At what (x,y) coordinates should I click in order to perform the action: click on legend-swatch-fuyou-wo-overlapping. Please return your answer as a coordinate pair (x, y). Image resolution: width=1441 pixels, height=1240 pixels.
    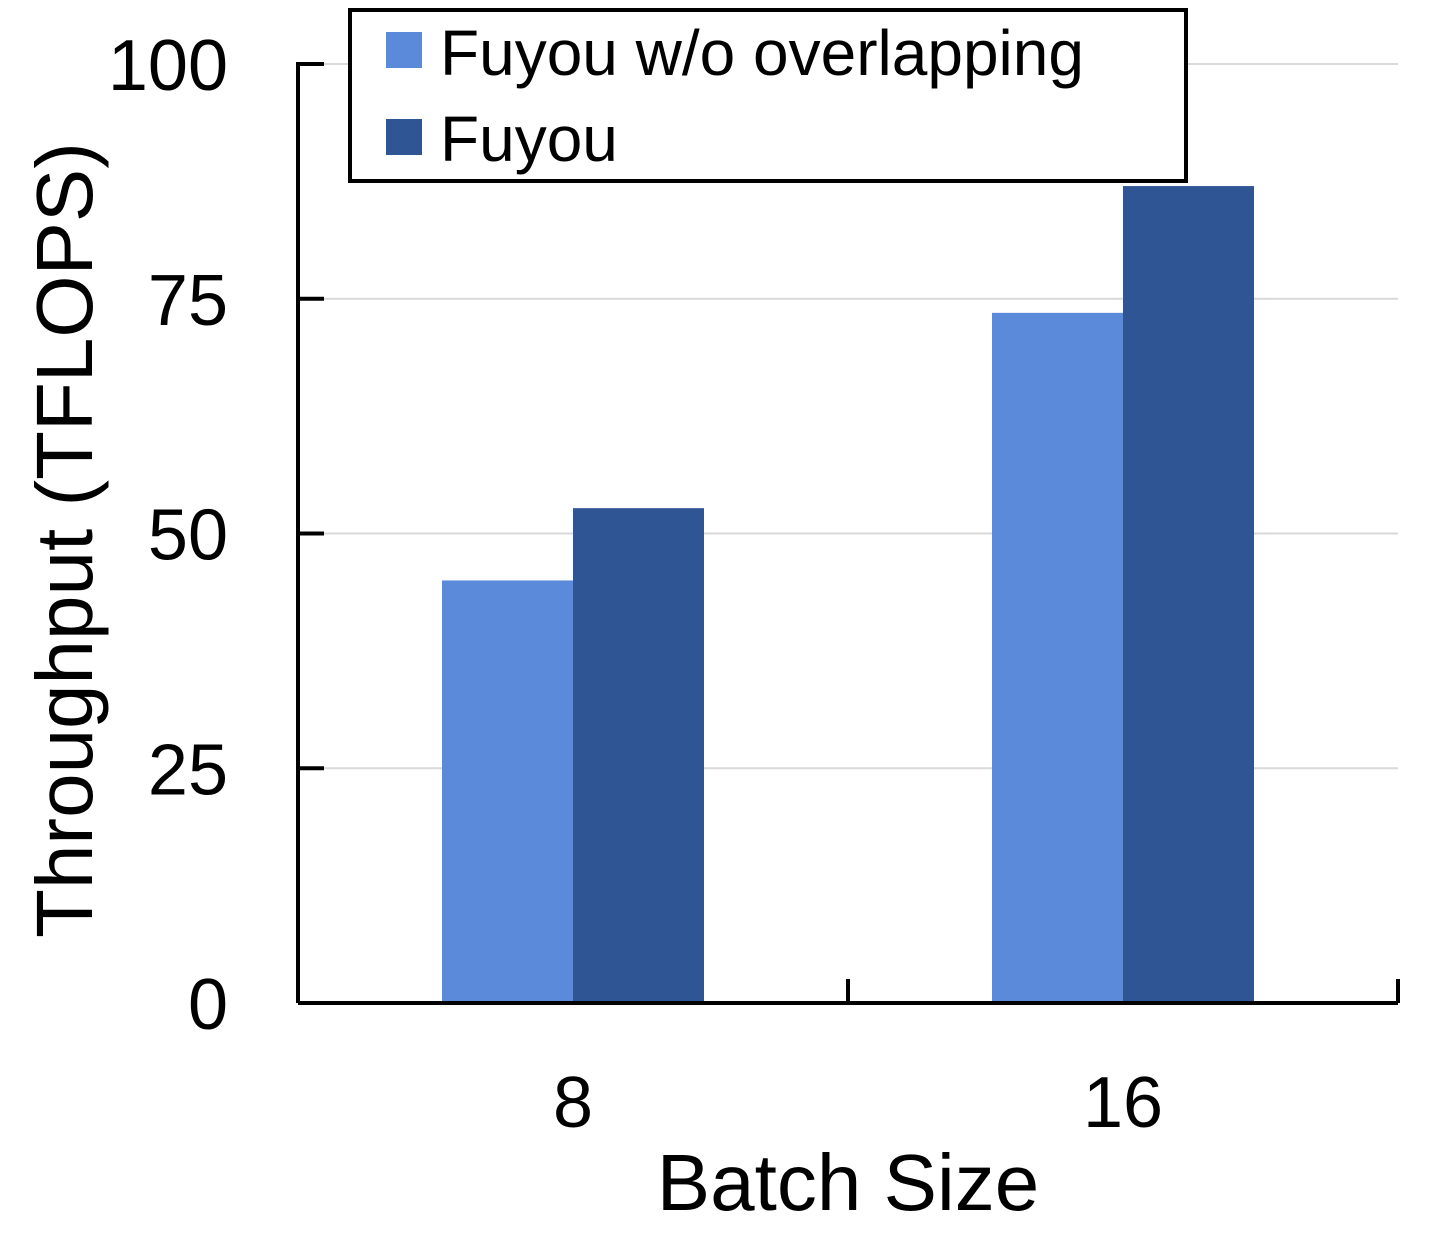
    Looking at the image, I should click on (404, 50).